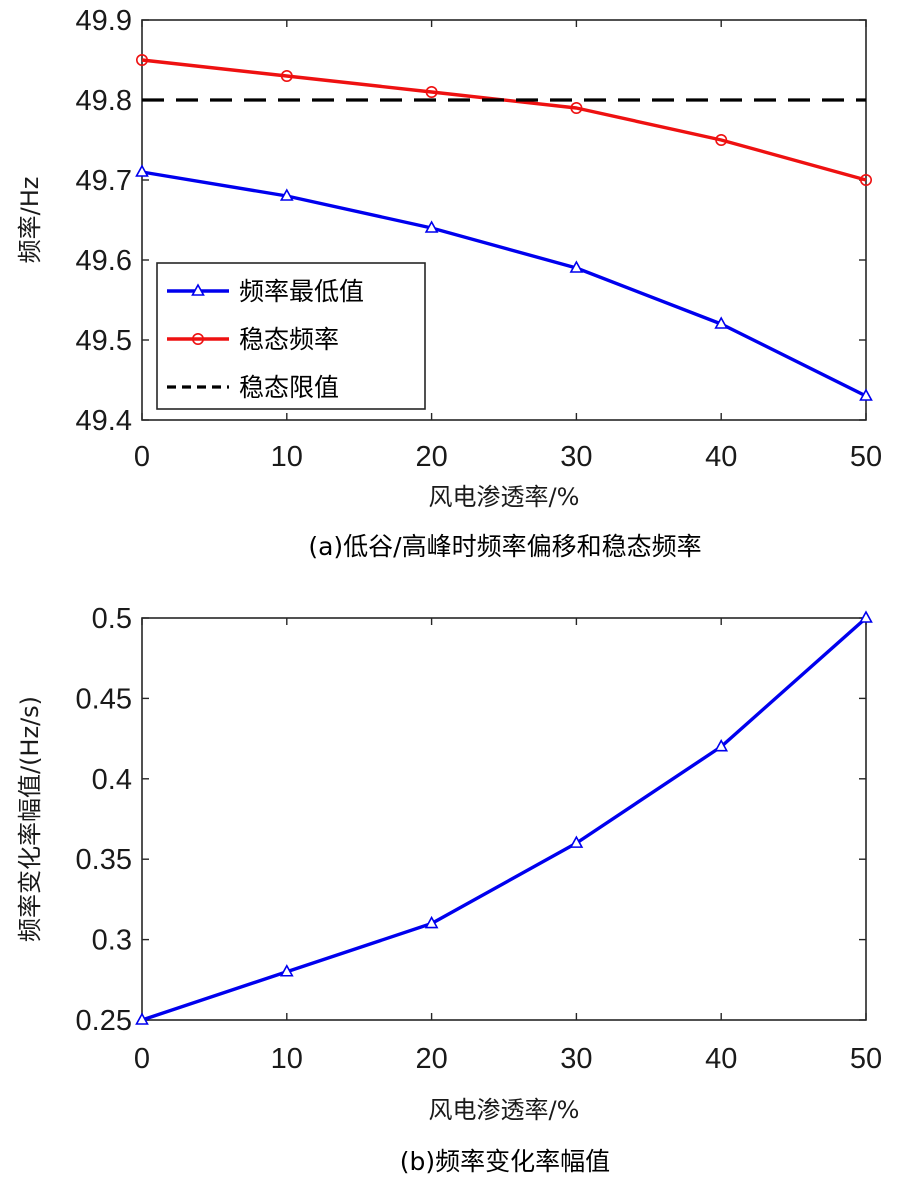 Image resolution: width=898 pixels, height=1191 pixels. What do you see at coordinates (112, 780) in the screenshot?
I see `y-tick-label: 0.4` at bounding box center [112, 780].